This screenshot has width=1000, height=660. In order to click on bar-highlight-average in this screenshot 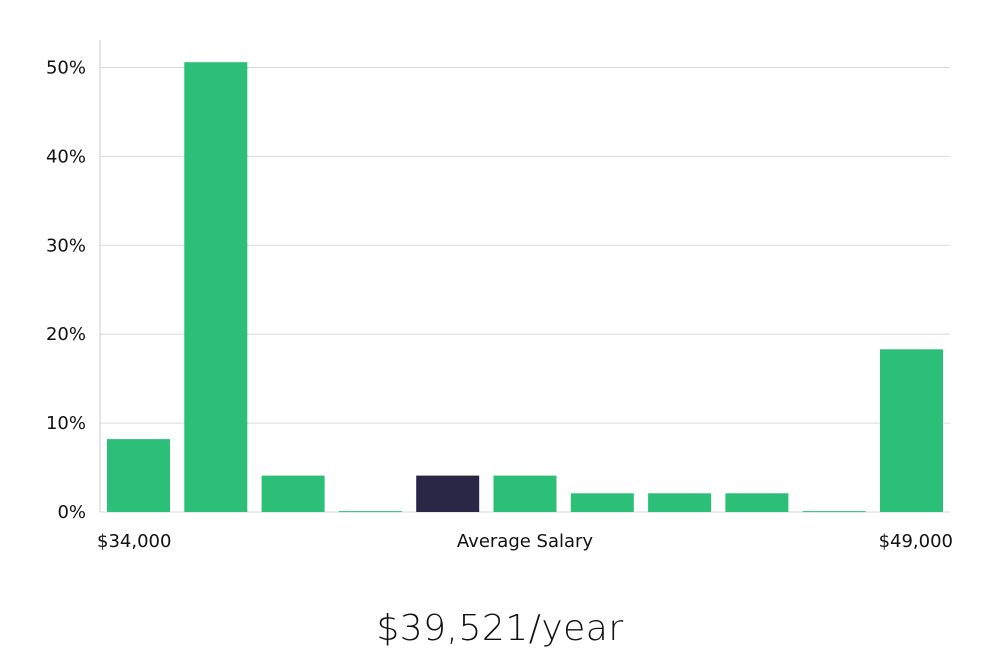, I will do `click(448, 493)`.